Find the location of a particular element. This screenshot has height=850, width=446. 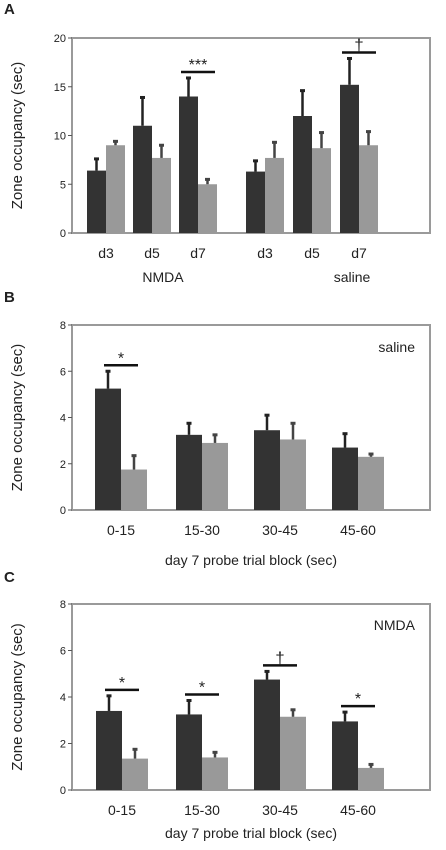

panel-letter: A is located at coordinates (9, 9).